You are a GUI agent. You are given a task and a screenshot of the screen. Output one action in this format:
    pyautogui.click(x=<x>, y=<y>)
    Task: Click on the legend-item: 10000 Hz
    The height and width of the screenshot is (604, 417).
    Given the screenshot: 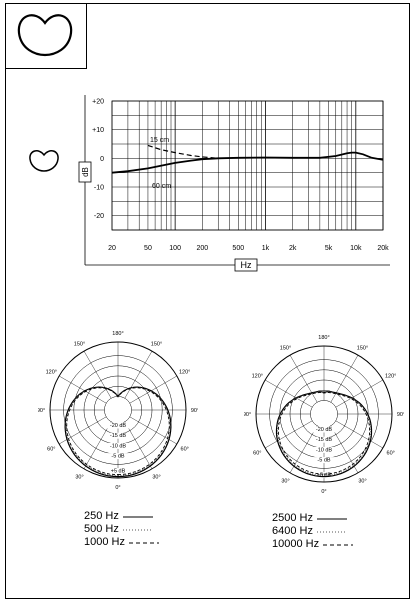 What is the action you would take?
    pyautogui.click(x=313, y=544)
    